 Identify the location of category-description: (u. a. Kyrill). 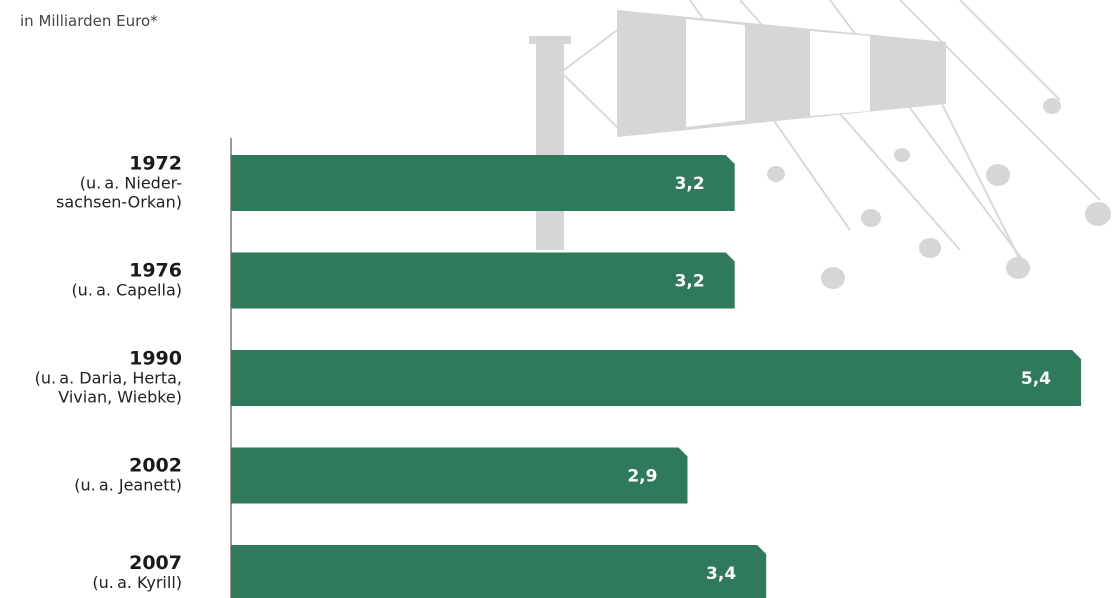
(137, 582).